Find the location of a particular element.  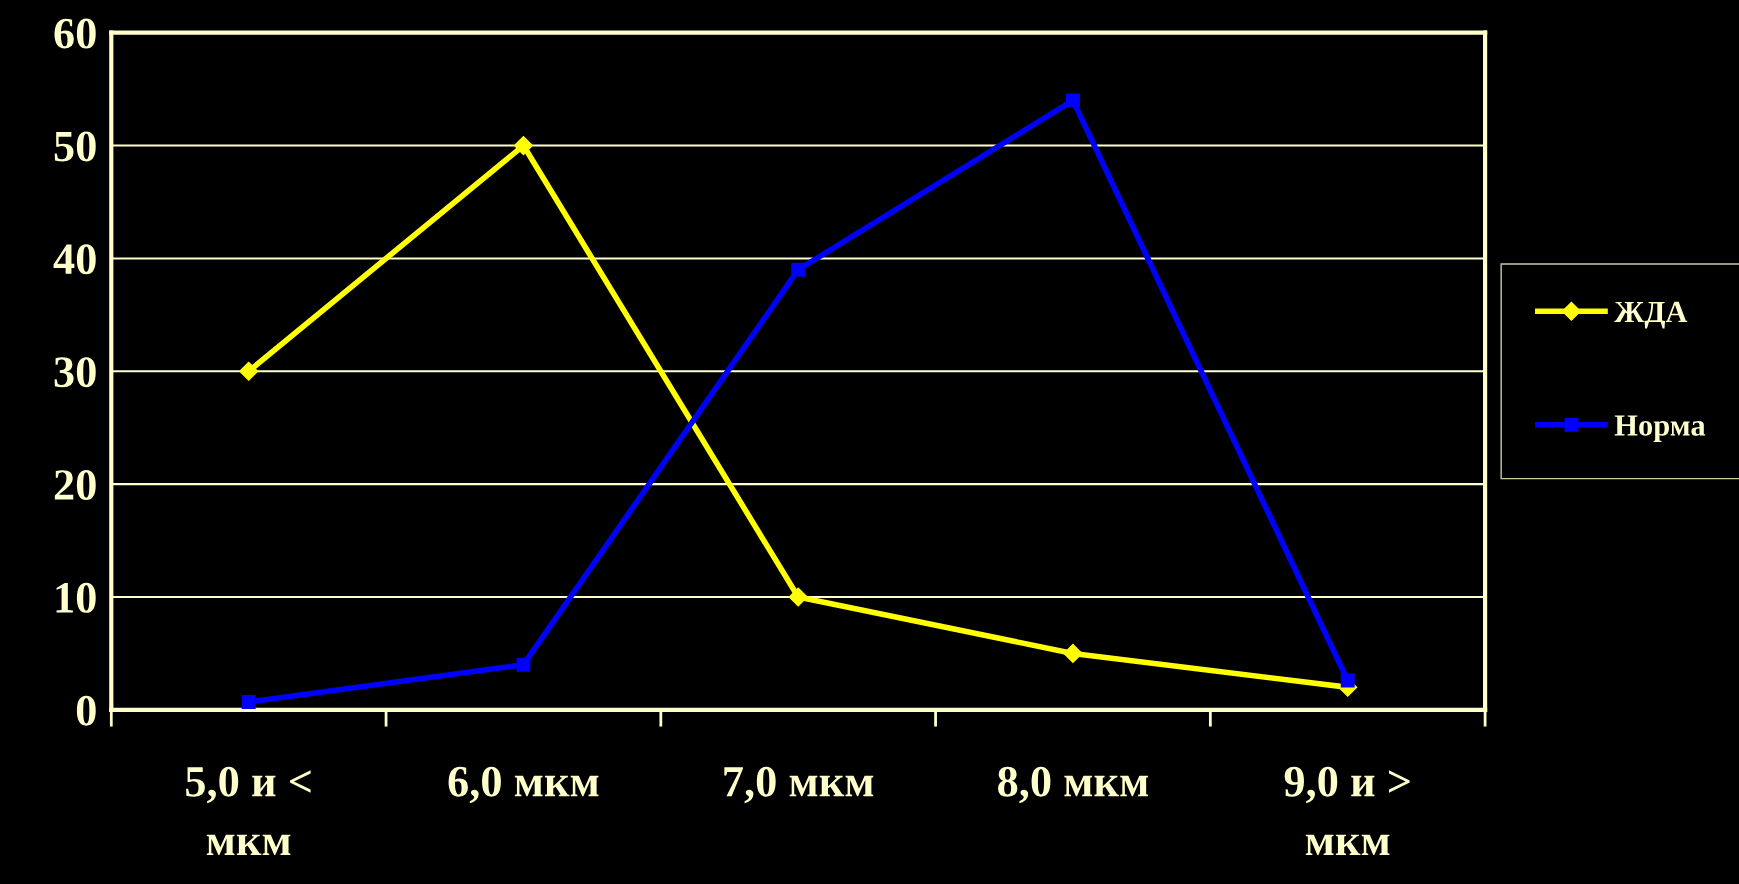

y-tick-label: 0 is located at coordinates (86, 710).